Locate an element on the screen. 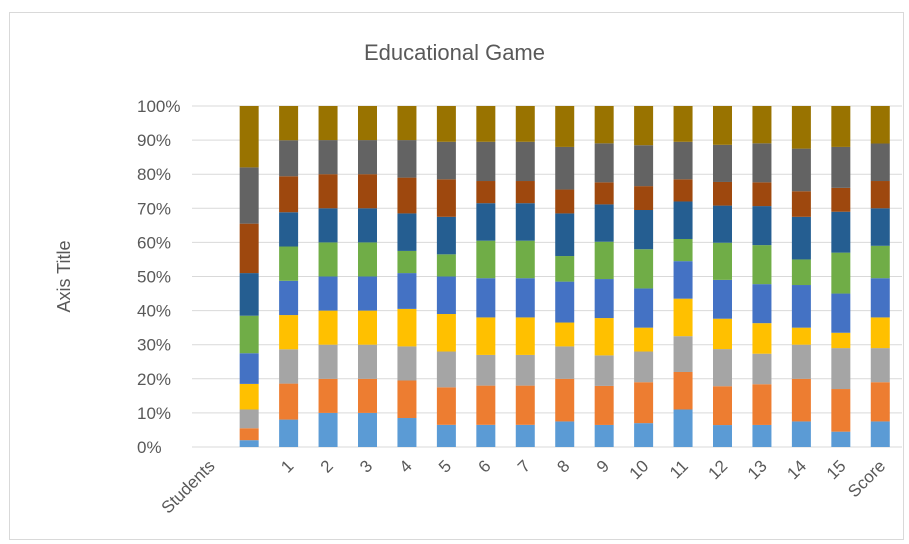  y-tick-label: 60% is located at coordinates (154, 242).